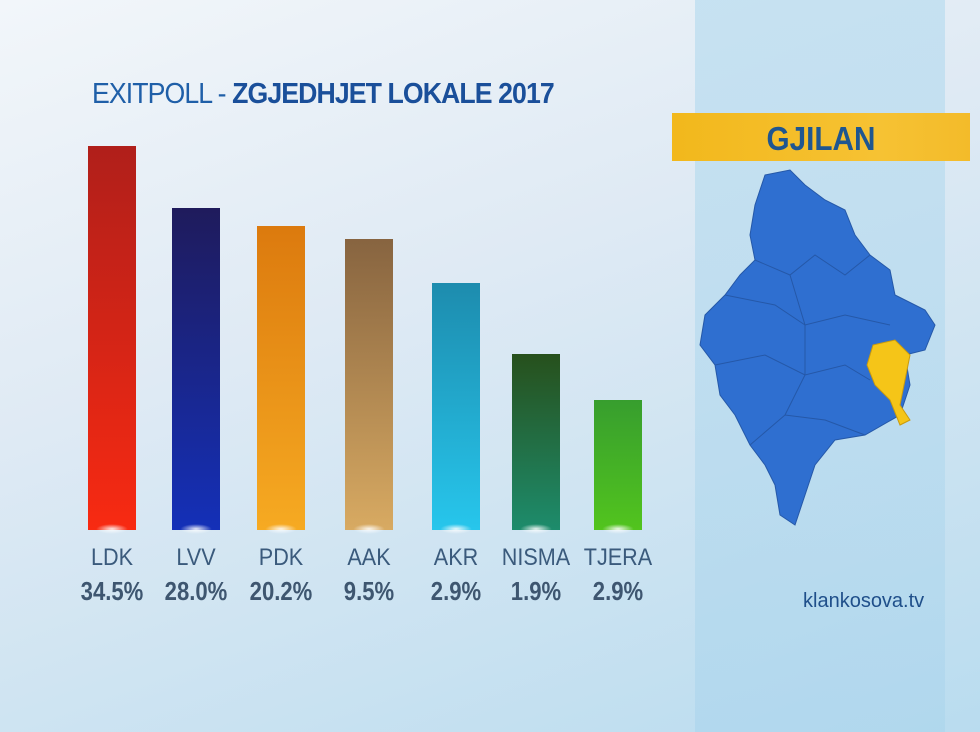  Describe the element at coordinates (393, 94) in the screenshot. I see `title-main: ZGJEDHJET LOKALE 2017` at that location.